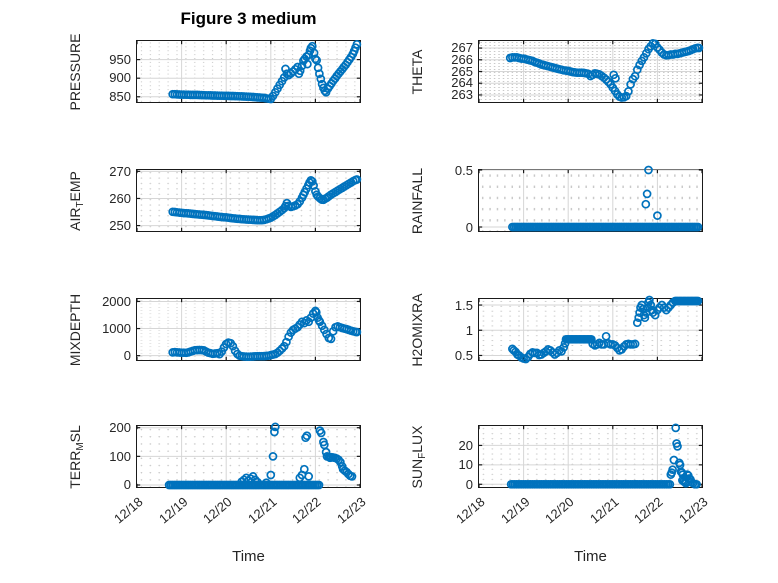  I want to click on plot-canvas-terrmsl, so click(248, 456).